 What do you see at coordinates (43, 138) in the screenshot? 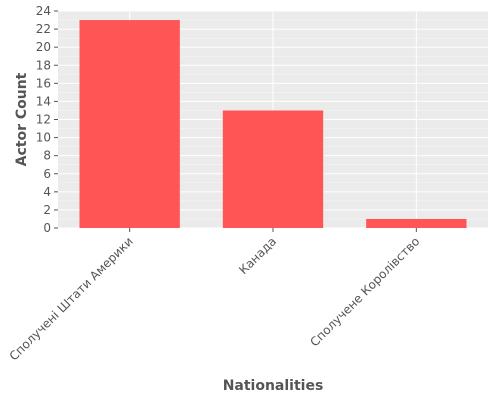
I see `y-tick-label: 10` at bounding box center [43, 138].